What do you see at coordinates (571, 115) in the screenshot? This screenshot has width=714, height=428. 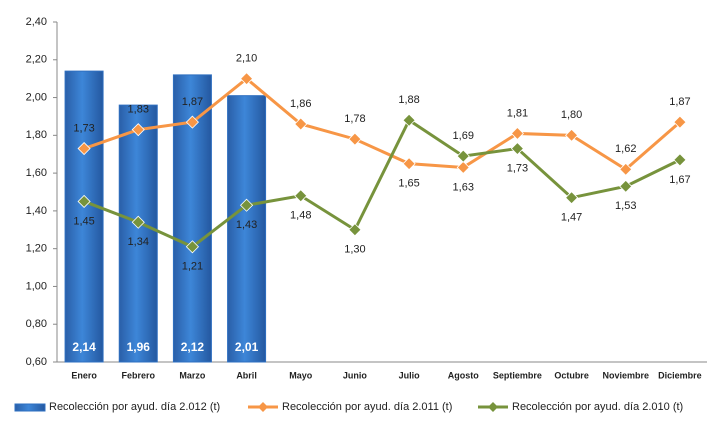 I see `data-label: 1,80` at bounding box center [571, 115].